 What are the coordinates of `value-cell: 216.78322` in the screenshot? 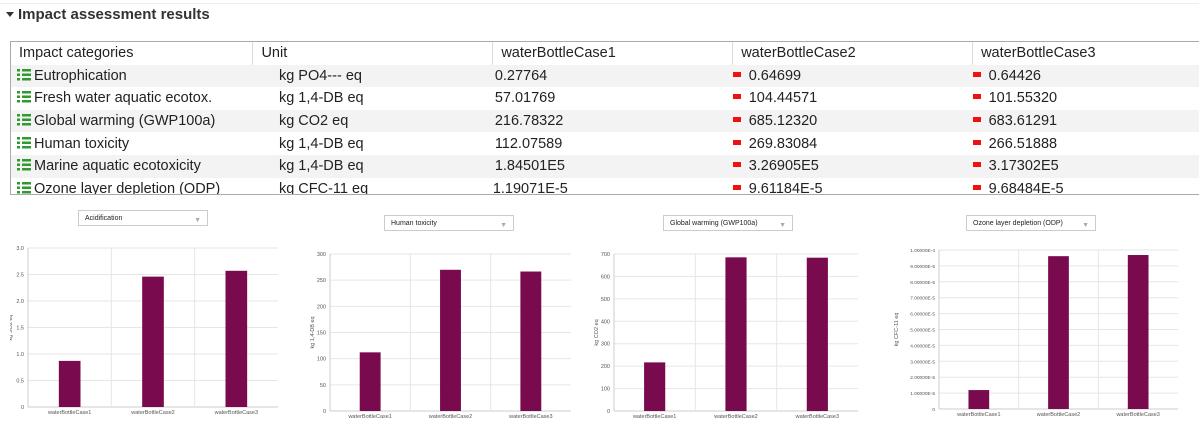 It's located at (613, 121).